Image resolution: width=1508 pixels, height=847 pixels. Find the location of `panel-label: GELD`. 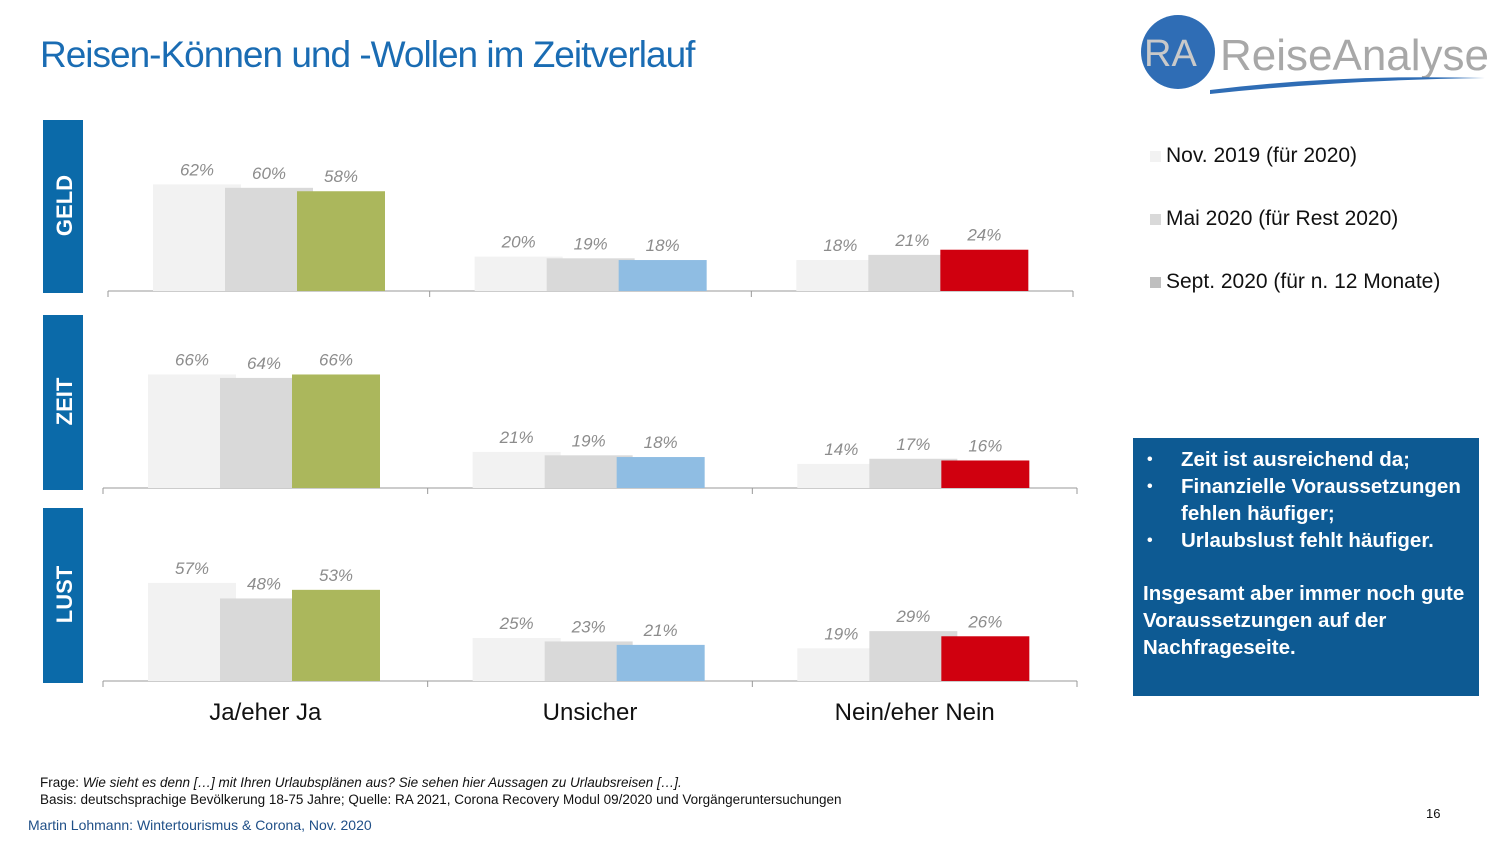

panel-label: GELD is located at coordinates (64, 205).